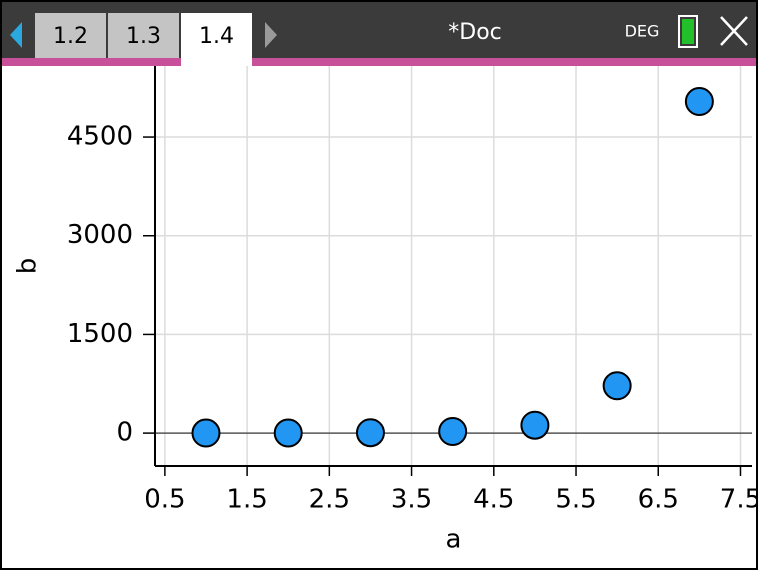 The height and width of the screenshot is (570, 758). I want to click on document-title: *Doc, so click(475, 32).